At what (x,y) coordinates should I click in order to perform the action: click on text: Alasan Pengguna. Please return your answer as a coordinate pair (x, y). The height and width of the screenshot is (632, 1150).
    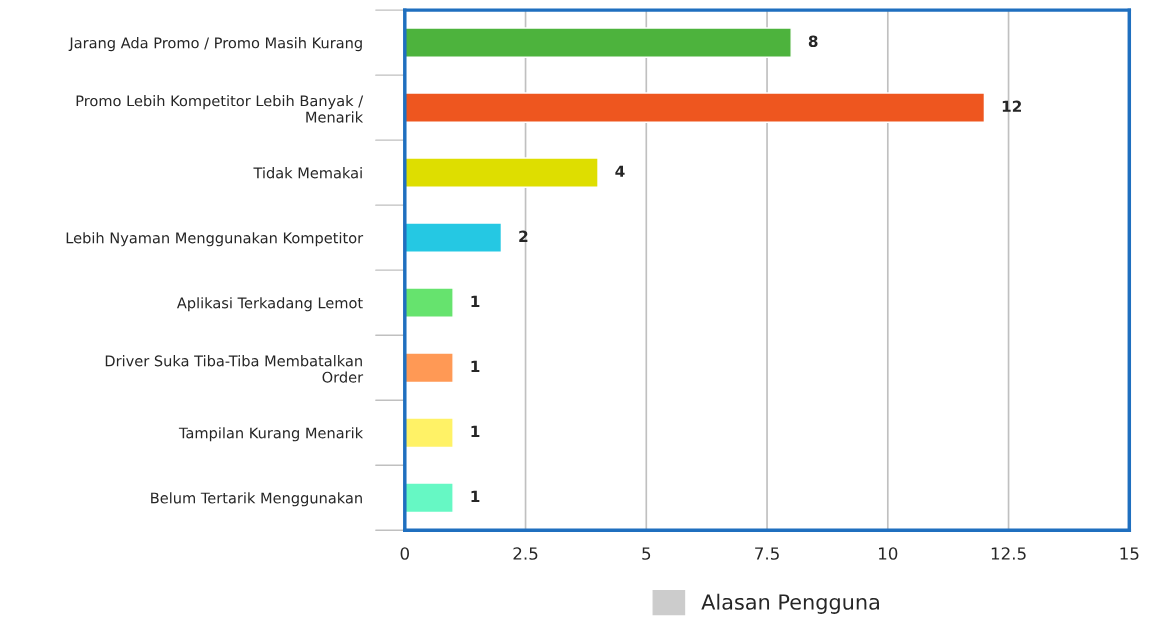
    Looking at the image, I should click on (790, 603).